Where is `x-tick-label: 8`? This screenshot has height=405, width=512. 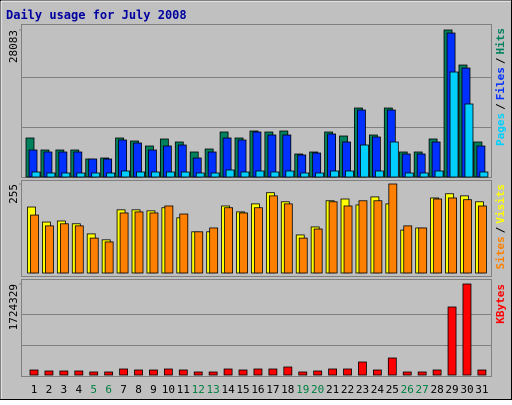 x-tick-label: 8 is located at coordinates (138, 389).